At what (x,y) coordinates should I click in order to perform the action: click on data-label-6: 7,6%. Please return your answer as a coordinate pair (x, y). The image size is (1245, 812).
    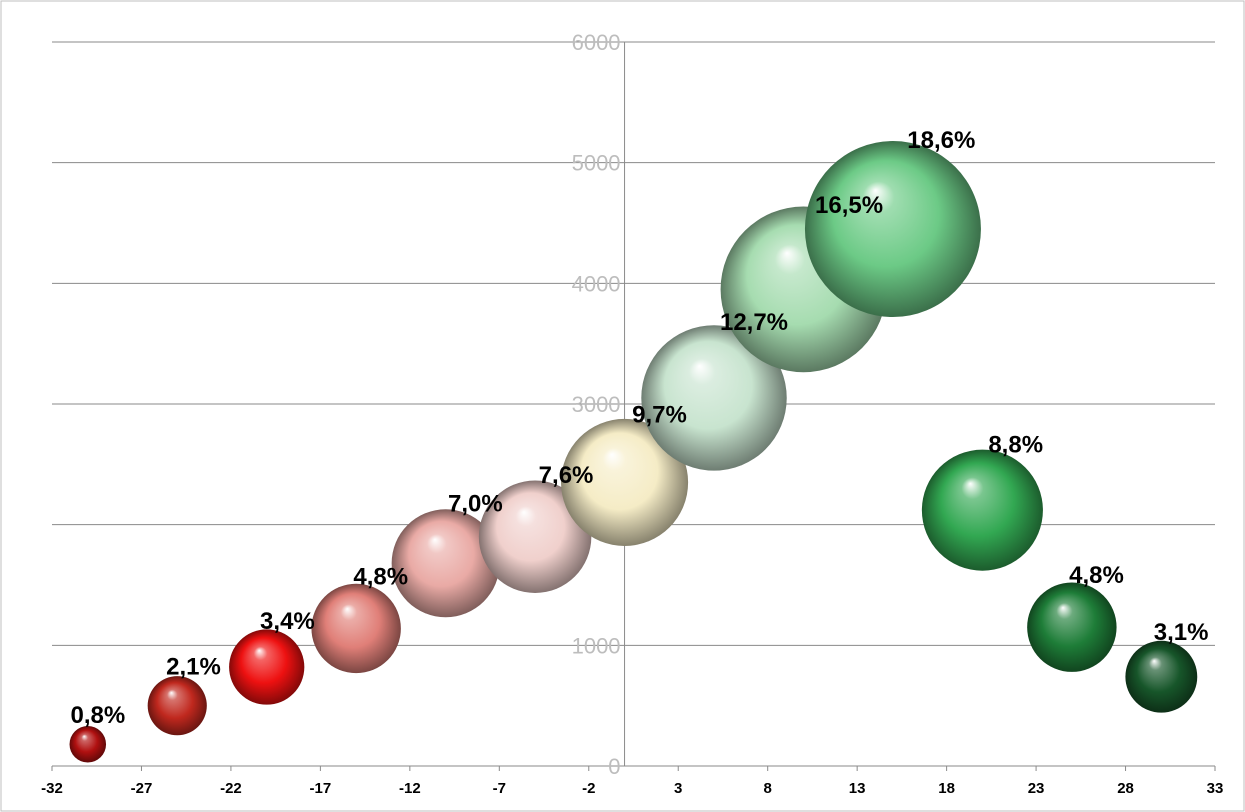
    Looking at the image, I should click on (566, 475).